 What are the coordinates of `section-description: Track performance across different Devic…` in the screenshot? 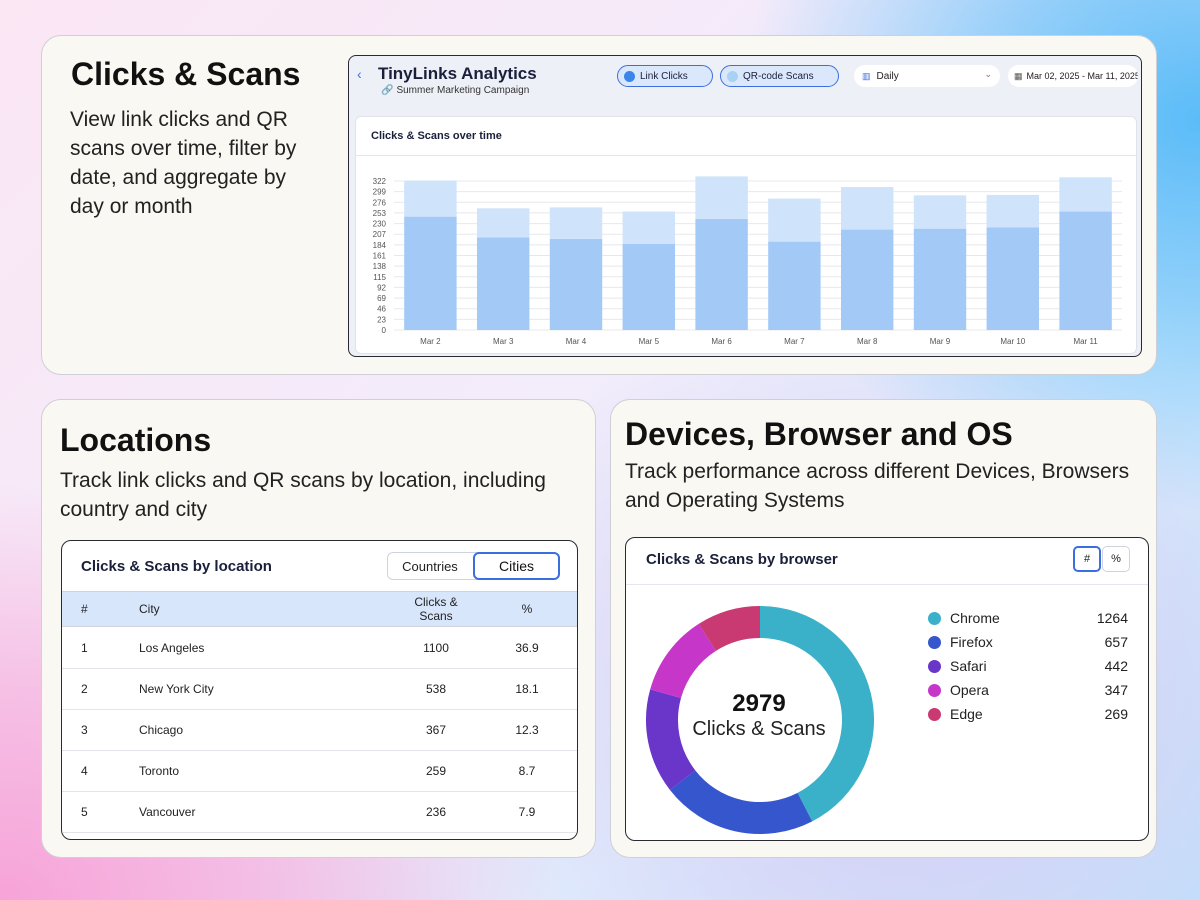 It's located at (877, 486).